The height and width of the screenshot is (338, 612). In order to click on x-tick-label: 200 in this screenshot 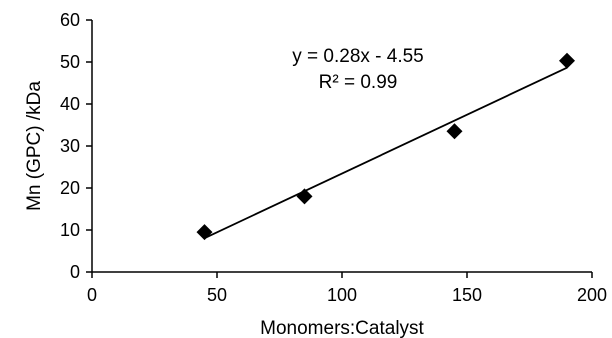, I will do `click(592, 295)`.